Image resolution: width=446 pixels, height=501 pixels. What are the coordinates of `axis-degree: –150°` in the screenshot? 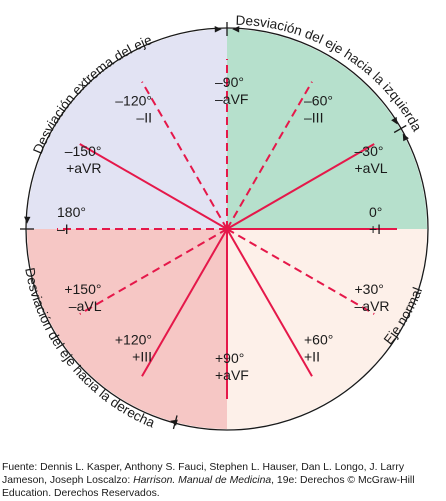 It's located at (83, 151).